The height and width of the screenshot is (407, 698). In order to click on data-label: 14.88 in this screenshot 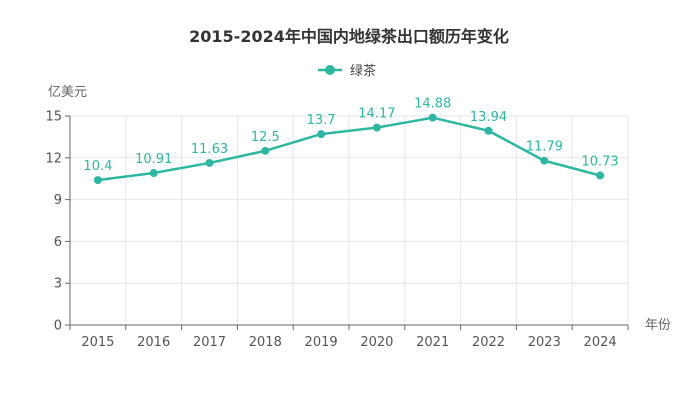, I will do `click(432, 104)`.